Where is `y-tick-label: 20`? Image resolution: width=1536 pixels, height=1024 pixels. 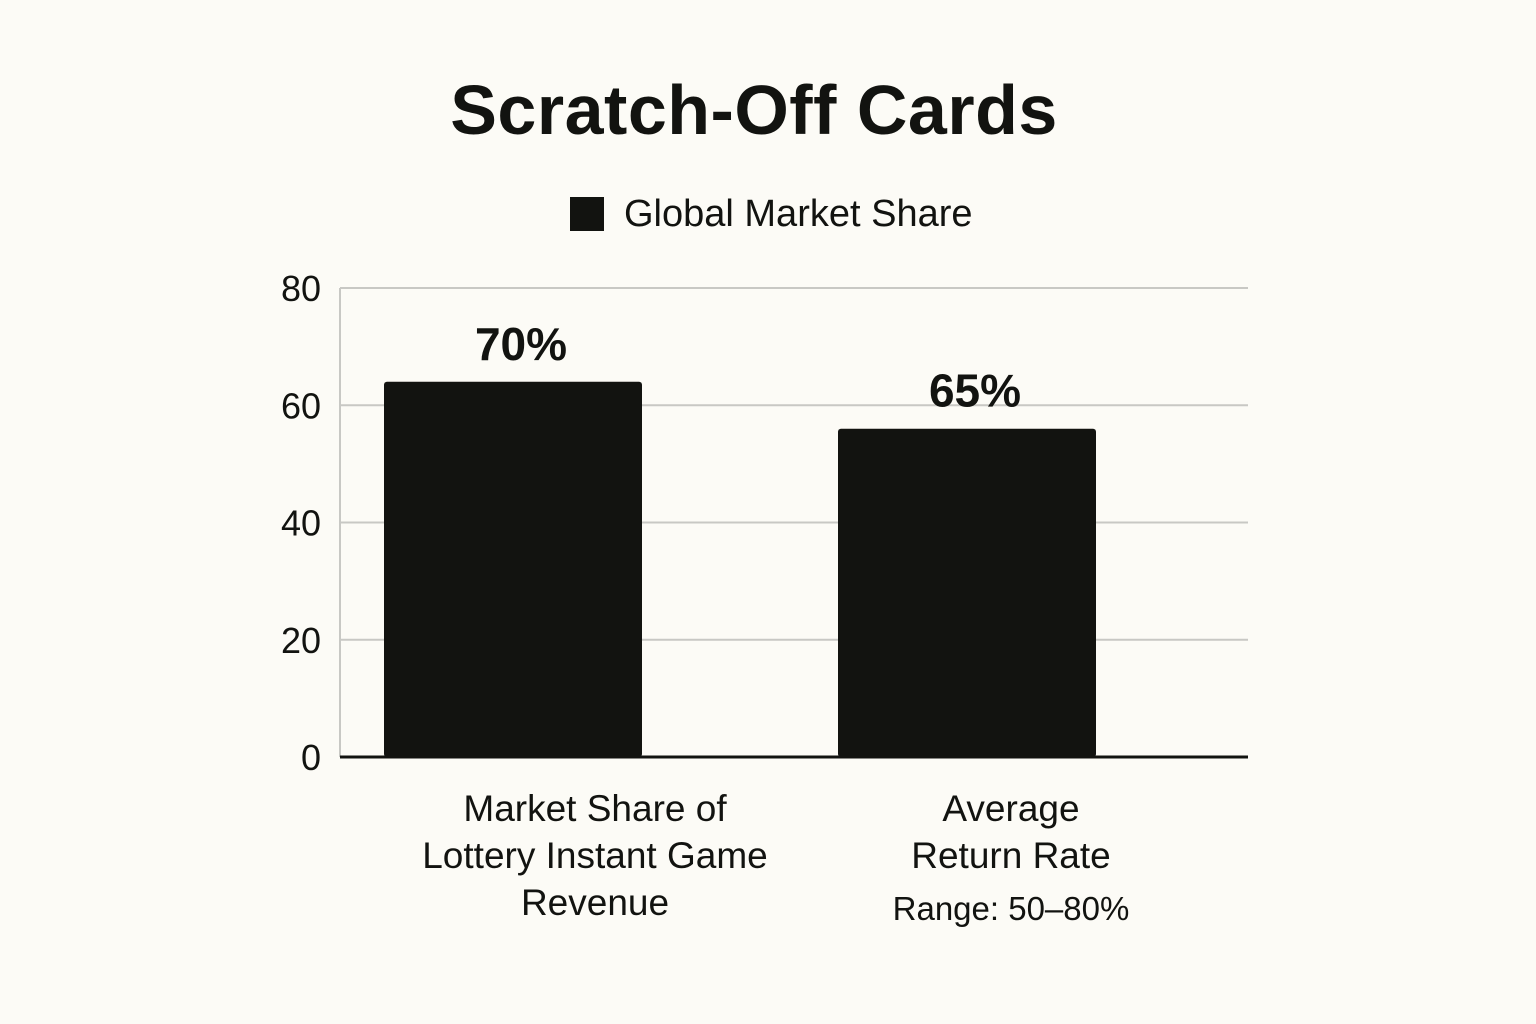
y-tick-label: 20 is located at coordinates (301, 640).